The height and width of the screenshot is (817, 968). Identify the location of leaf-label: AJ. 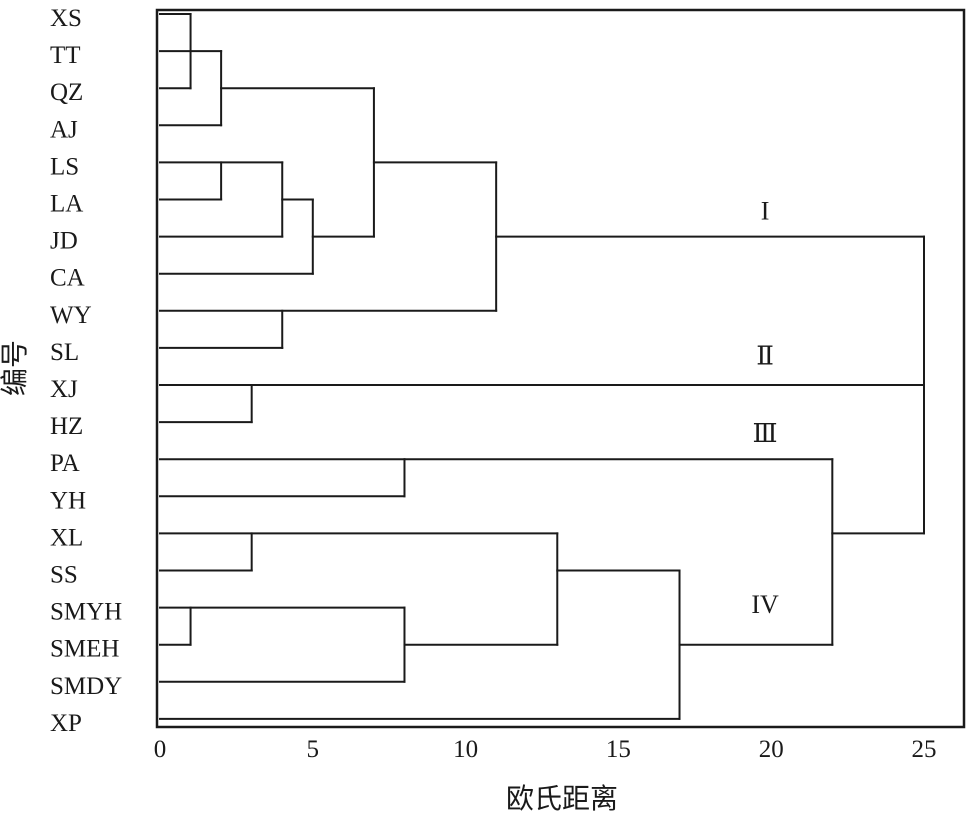
(64, 129).